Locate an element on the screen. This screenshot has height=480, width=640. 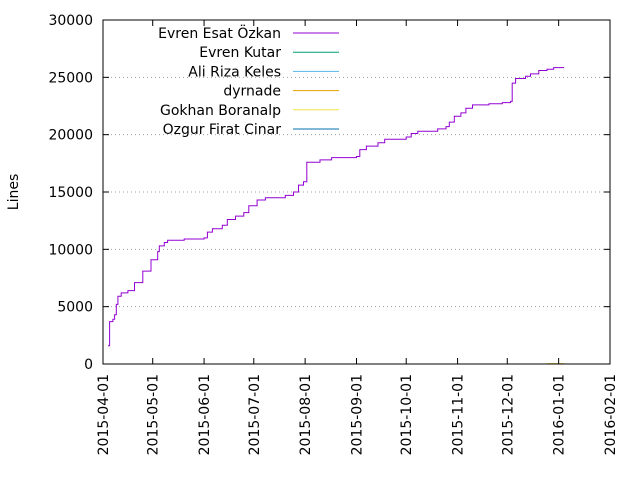
x-tick-label: 2015-08-01 is located at coordinates (306, 414).